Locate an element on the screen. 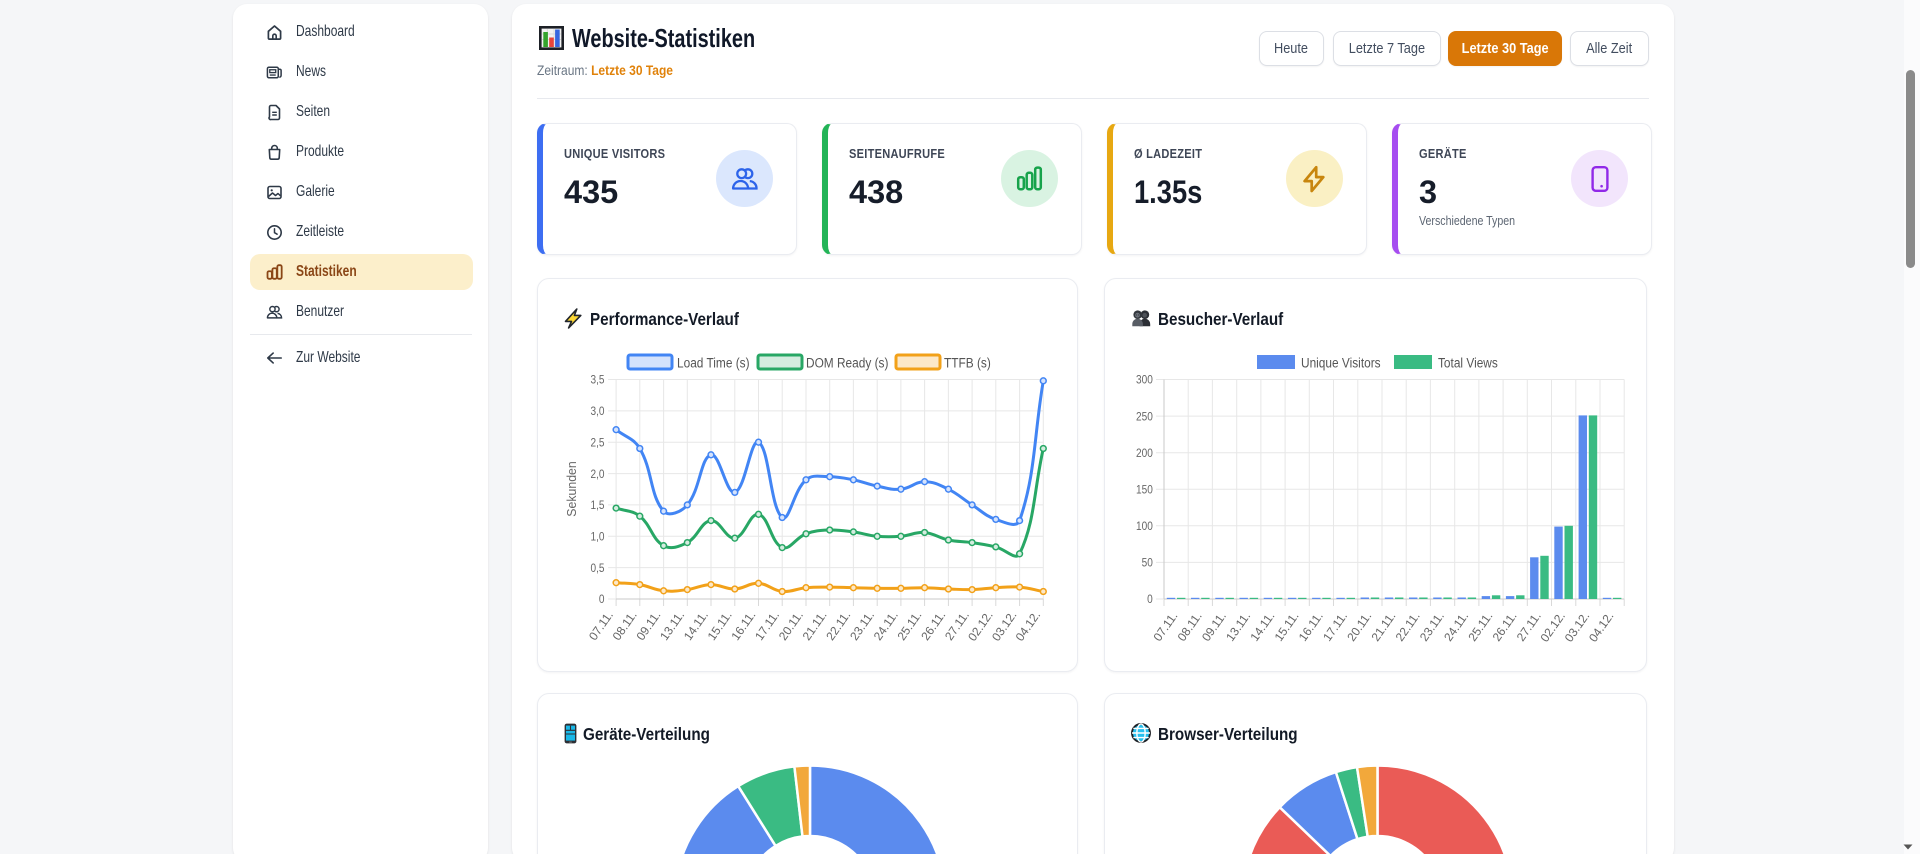  svg-text: 200 is located at coordinates (1144, 453).